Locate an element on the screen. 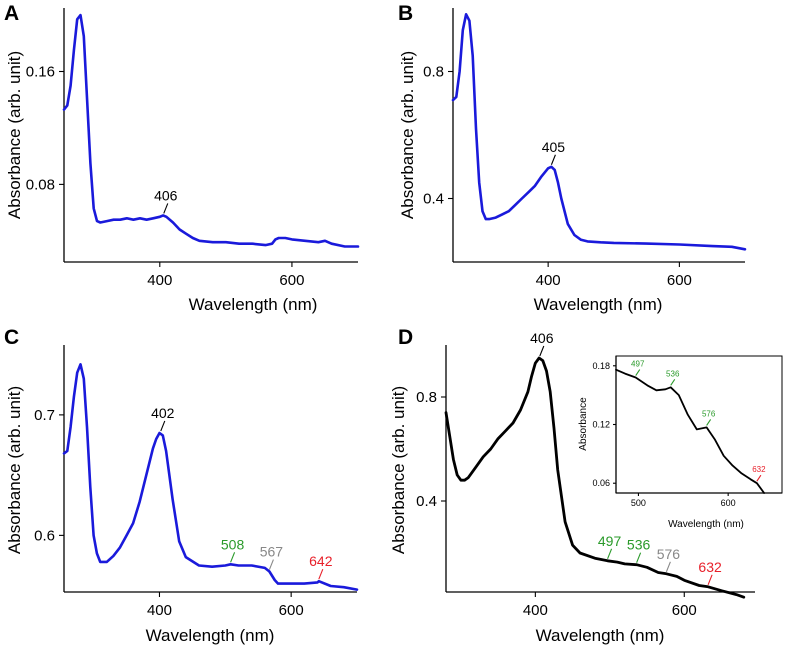 The width and height of the screenshot is (796, 648). xlabel-a: Wavelength (nm) is located at coordinates (253, 304).